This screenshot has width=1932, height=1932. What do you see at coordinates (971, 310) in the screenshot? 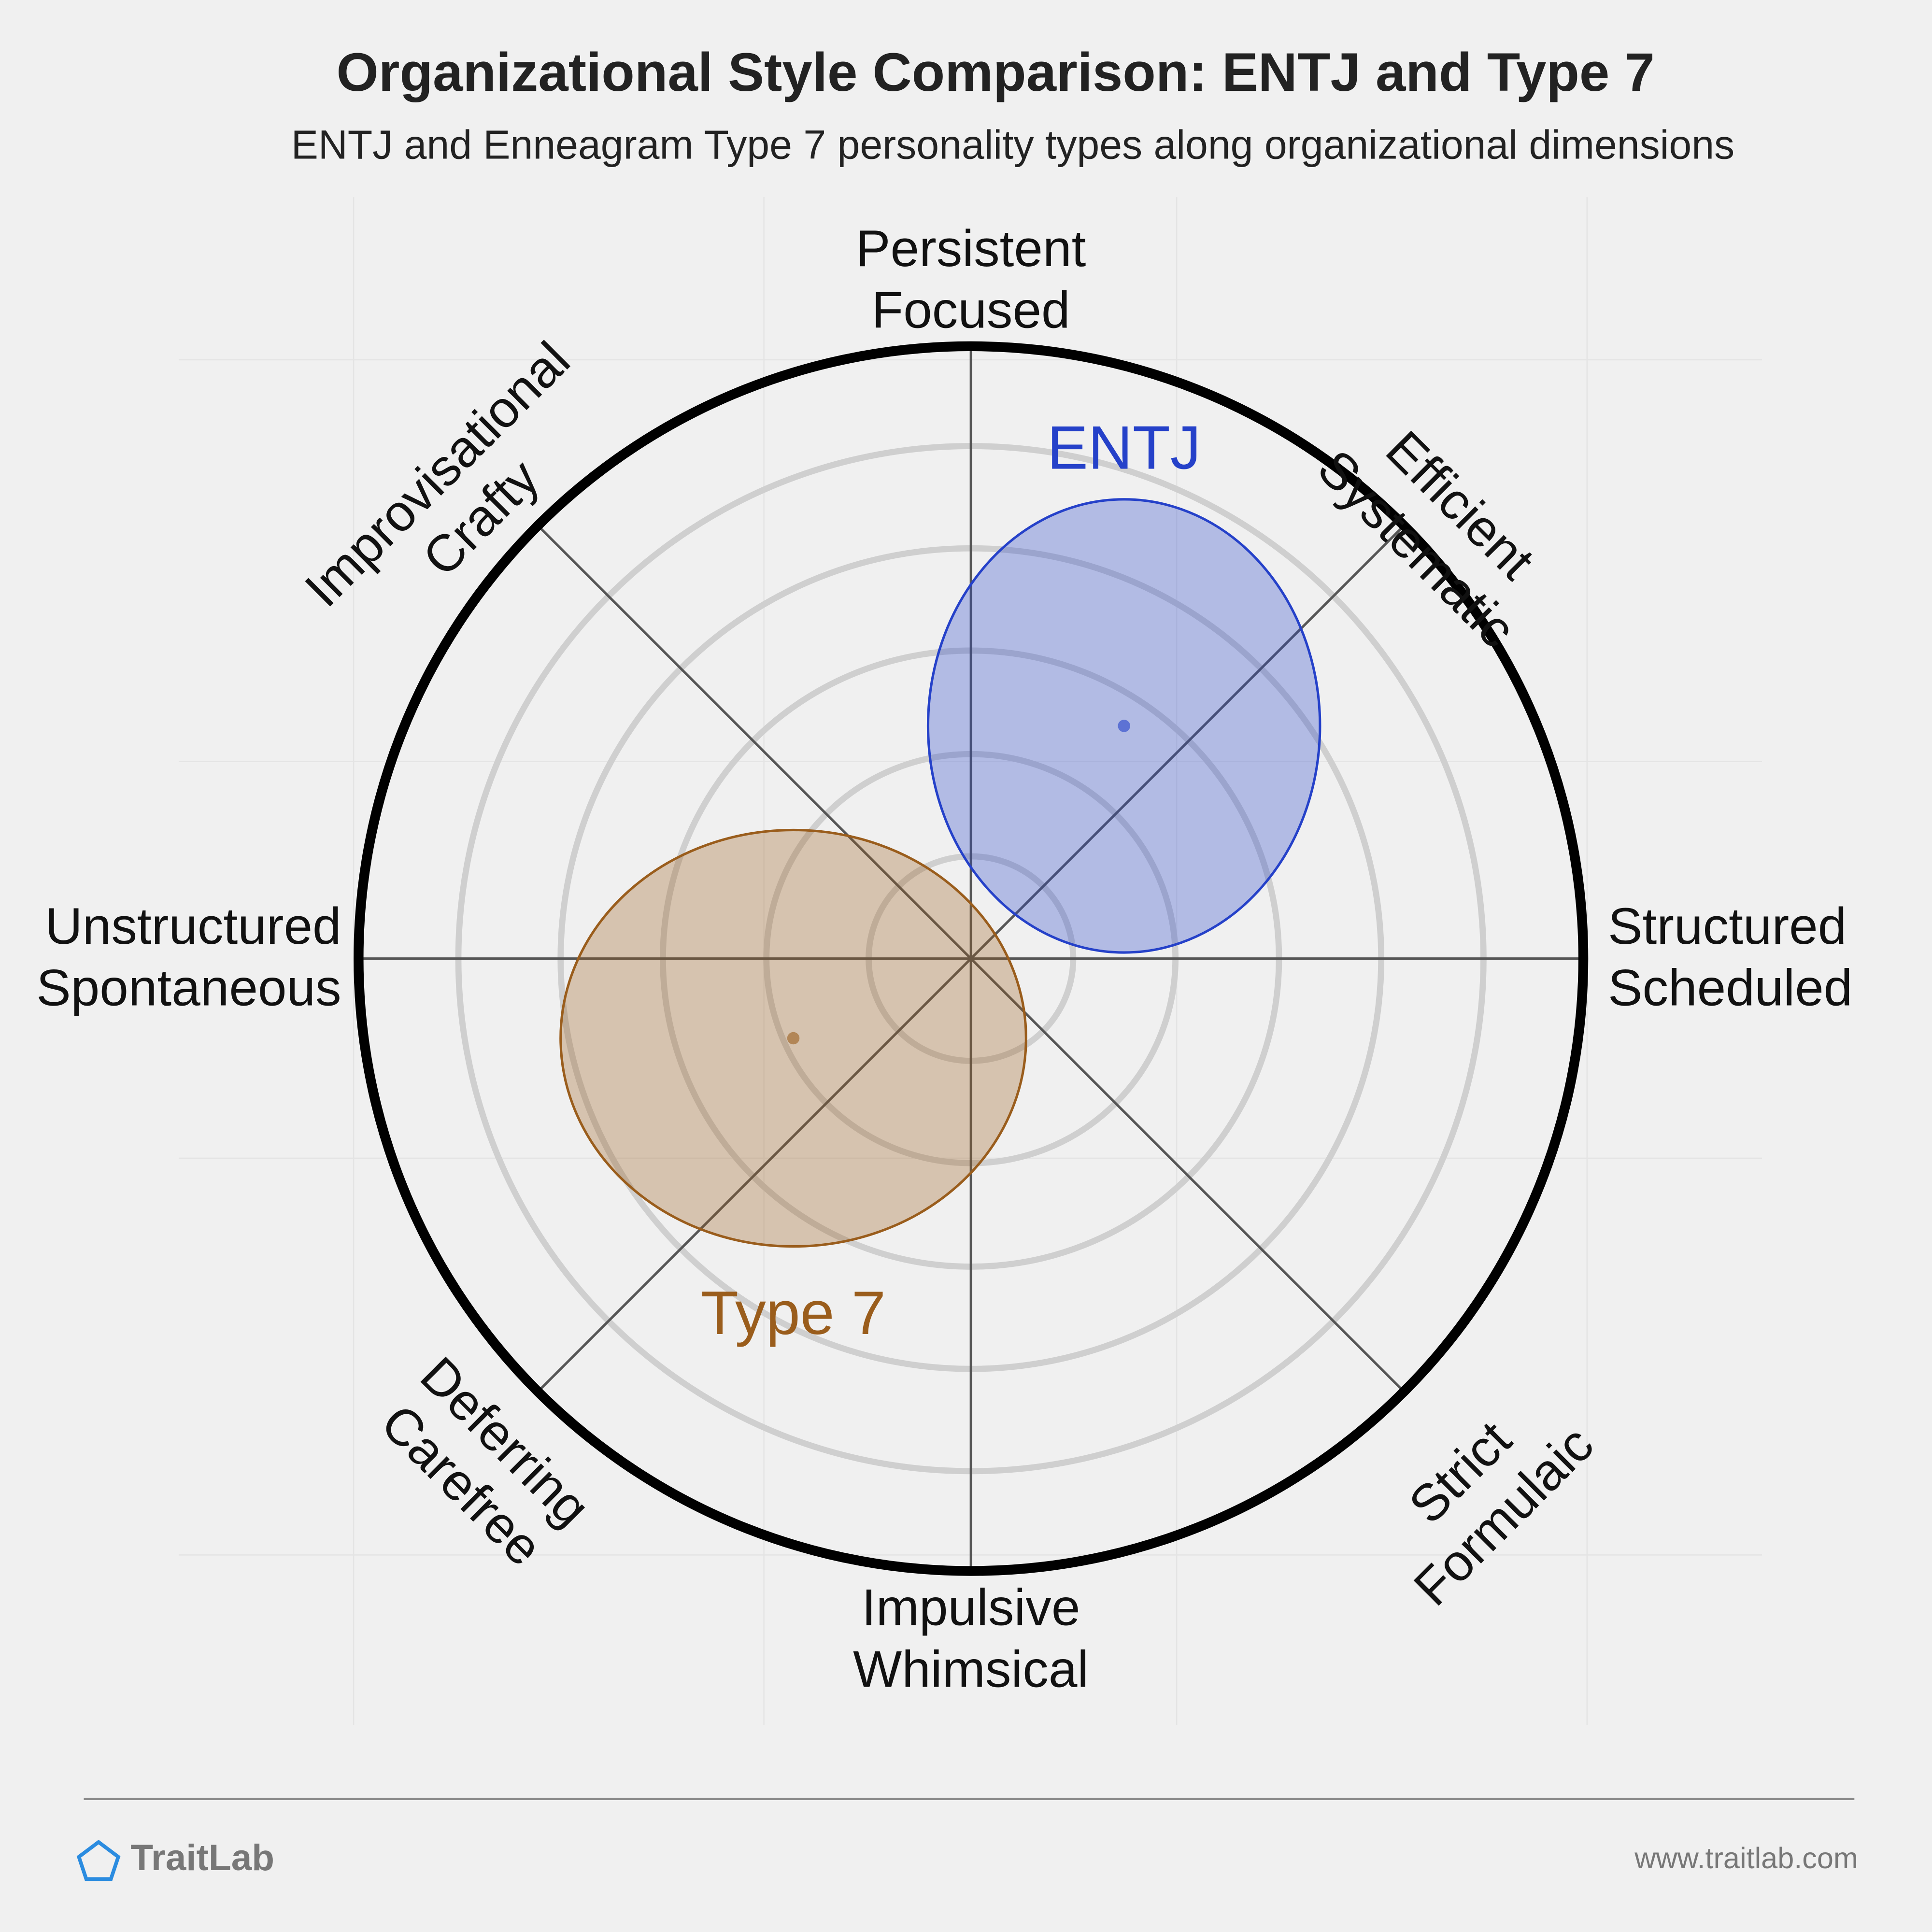
I see `axis-label-line: Focused` at bounding box center [971, 310].